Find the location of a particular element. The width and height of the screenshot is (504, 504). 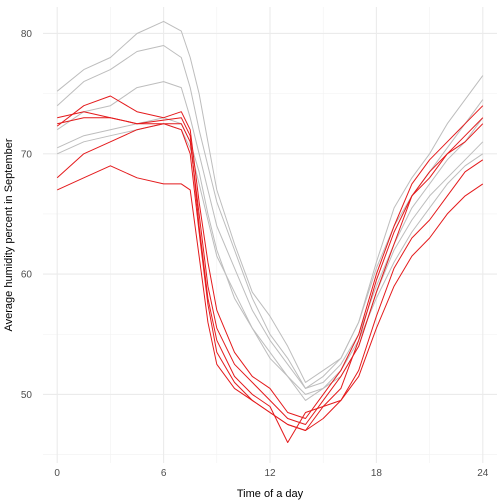

x-tick-label: 0 is located at coordinates (57, 473).